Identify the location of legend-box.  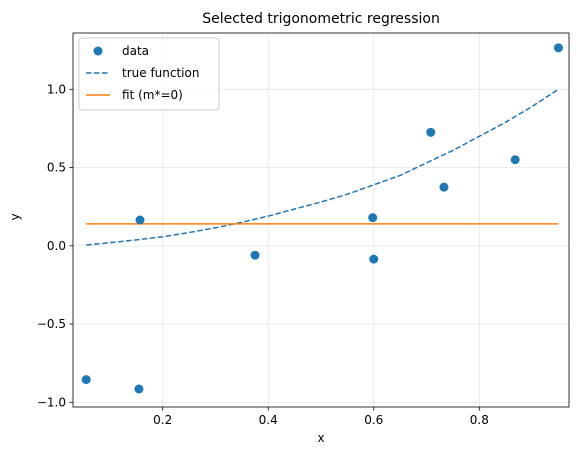
(149, 74).